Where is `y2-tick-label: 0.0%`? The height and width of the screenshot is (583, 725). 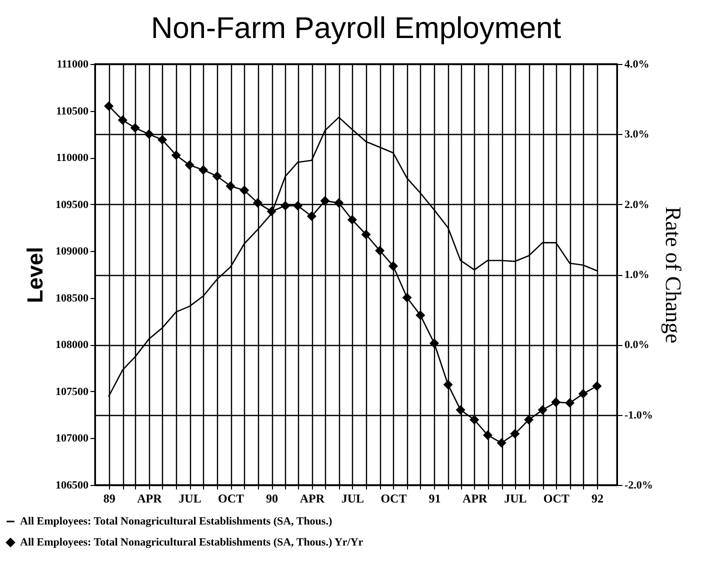
y2-tick-label: 0.0% is located at coordinates (637, 345).